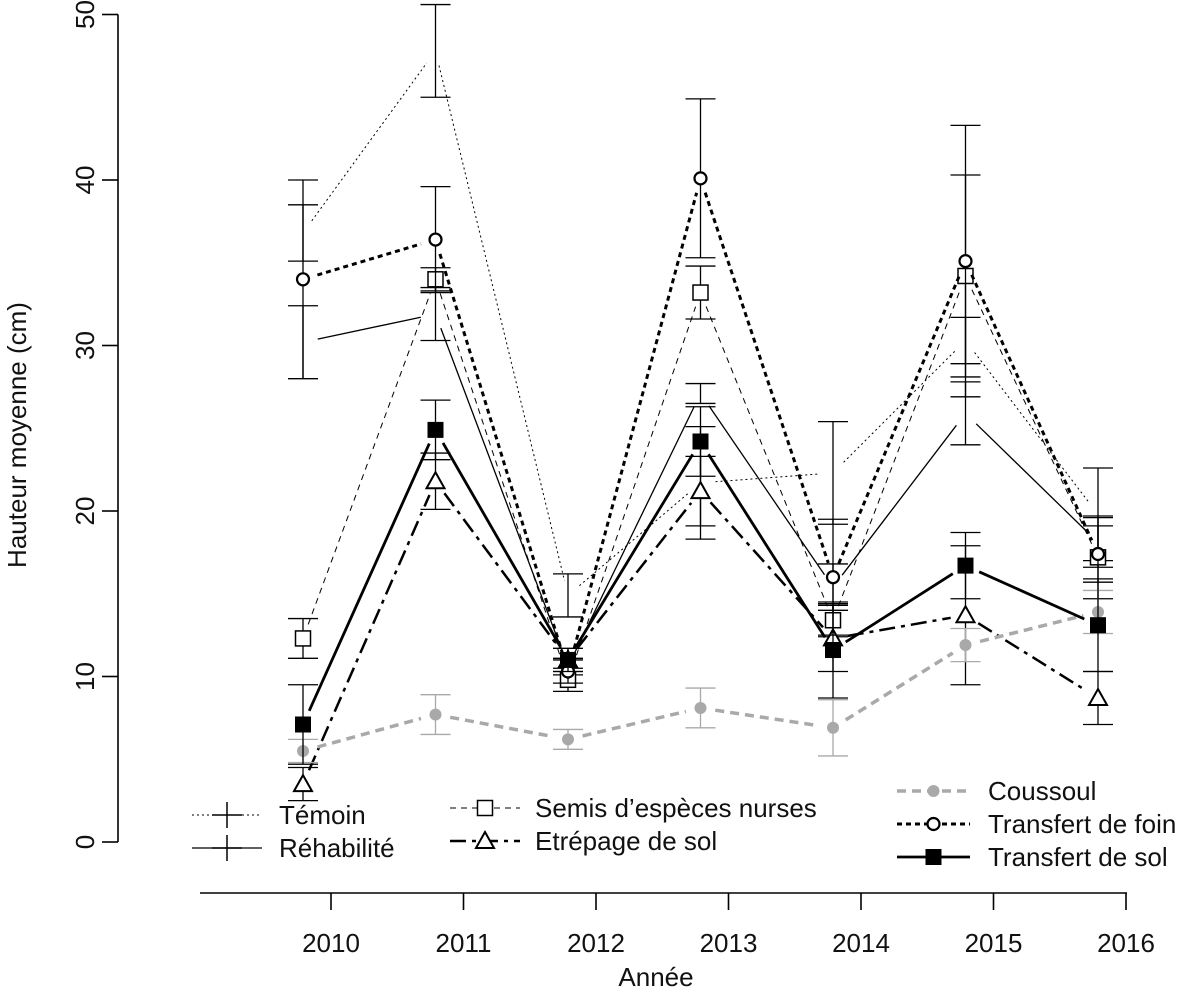  Describe the element at coordinates (626, 841) in the screenshot. I see `legend-label: Etrépage de sol` at that location.